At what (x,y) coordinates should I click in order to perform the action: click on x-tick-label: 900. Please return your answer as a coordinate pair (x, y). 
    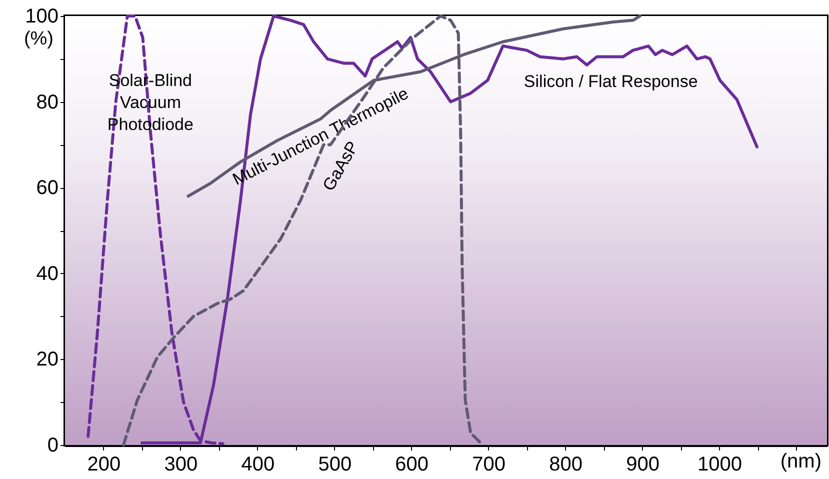
    Looking at the image, I should click on (643, 465).